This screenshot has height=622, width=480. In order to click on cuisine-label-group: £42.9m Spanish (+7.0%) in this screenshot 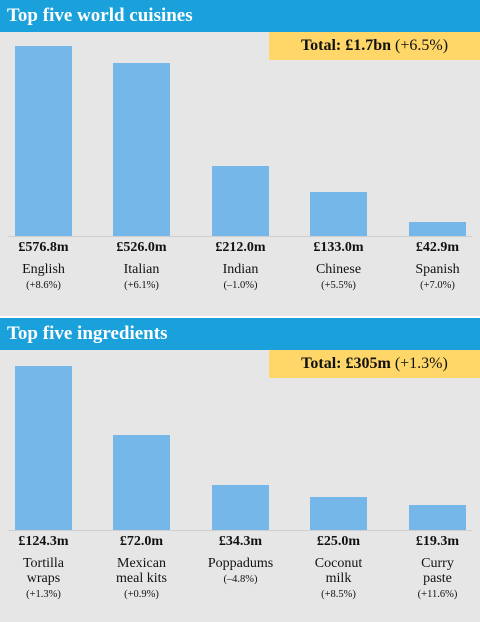, I will do `click(436, 265)`.